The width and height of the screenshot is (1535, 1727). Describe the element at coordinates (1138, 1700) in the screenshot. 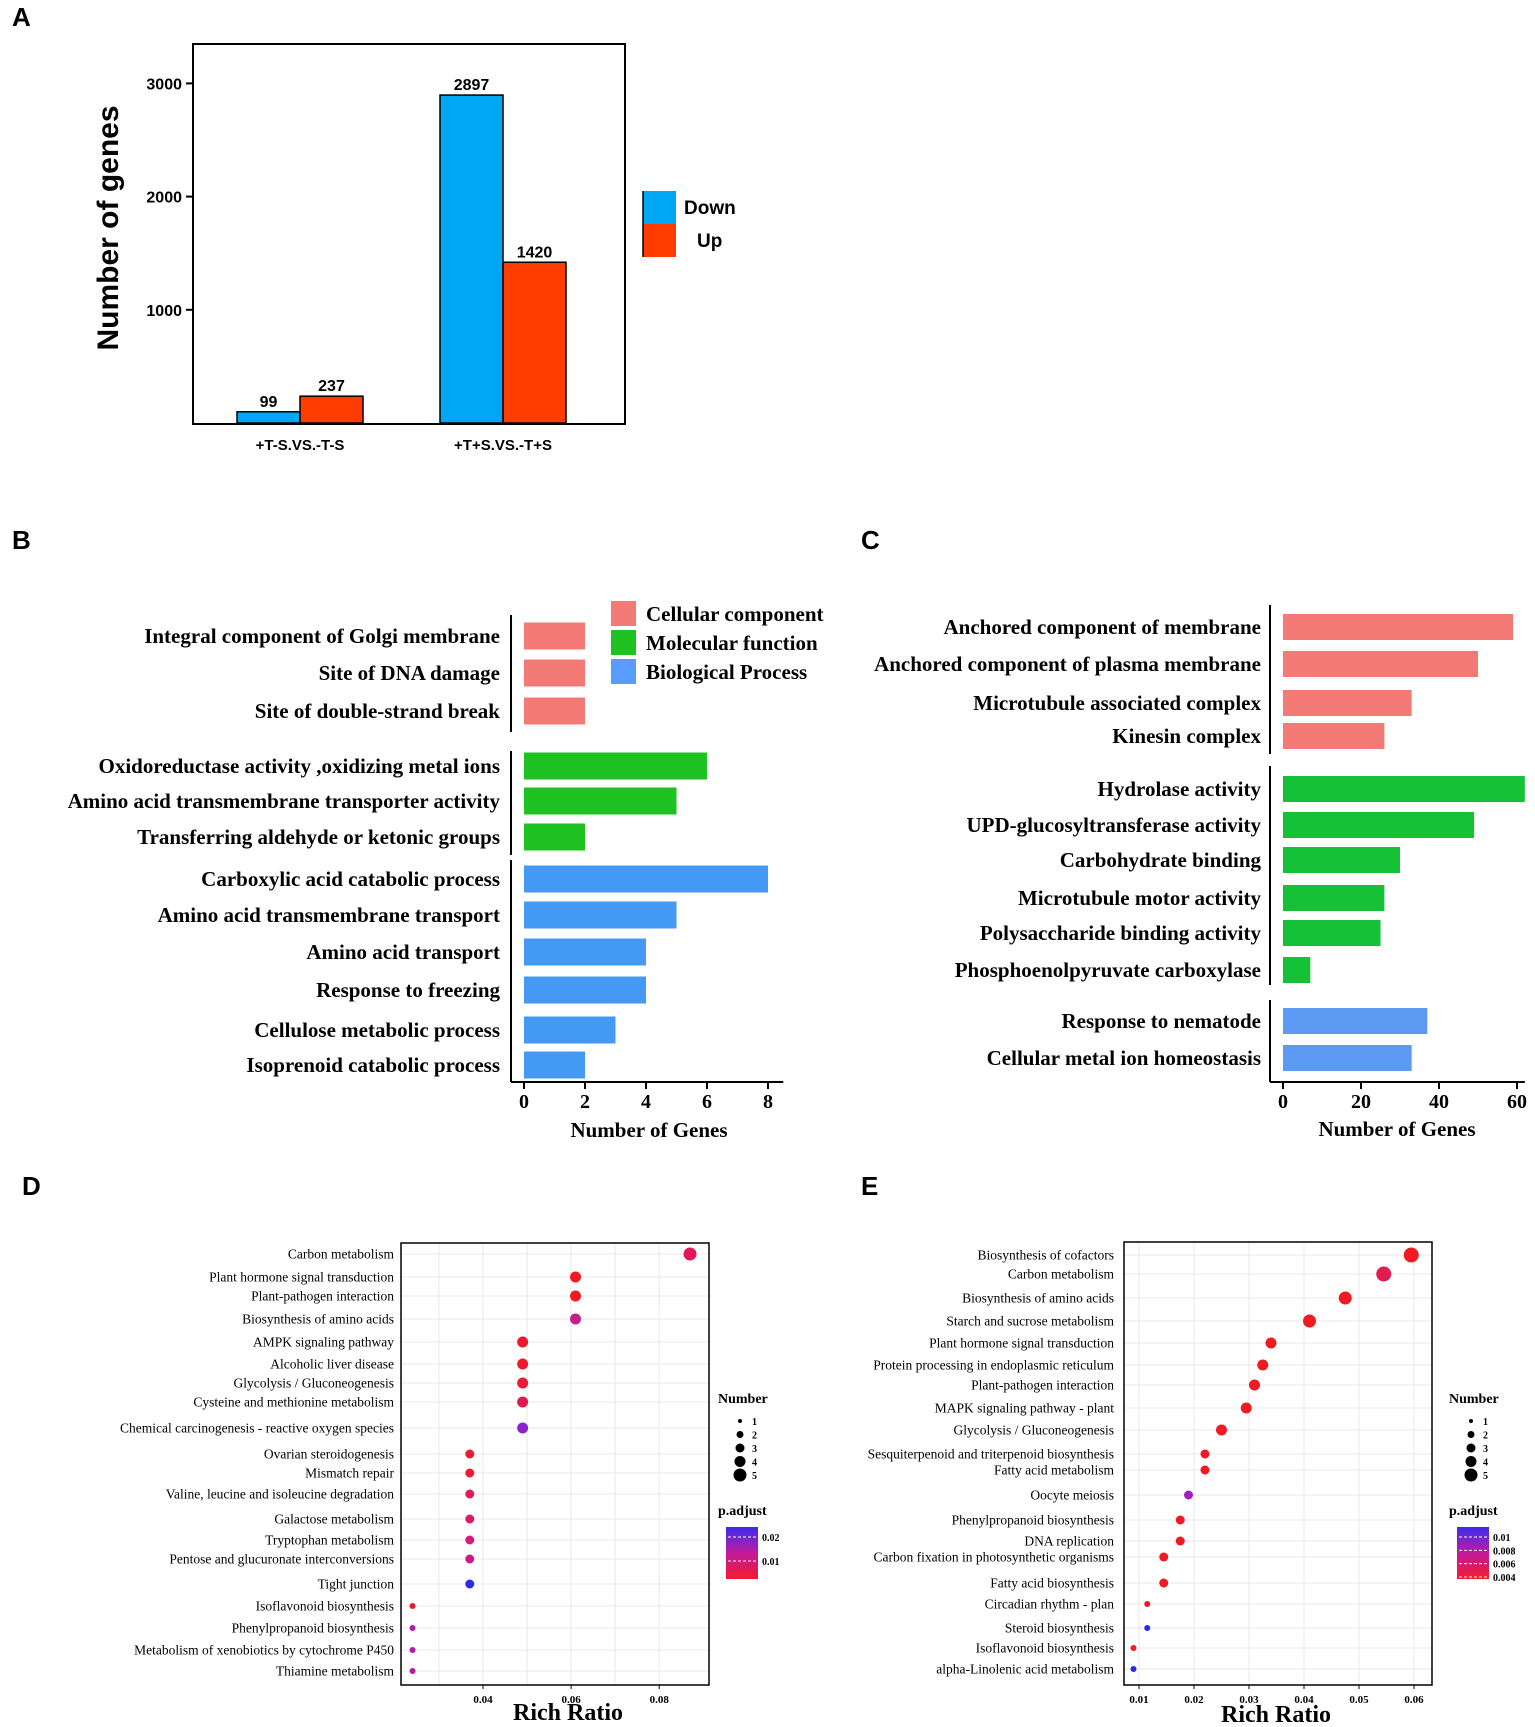

I see `x-tick-label: 0.01` at that location.